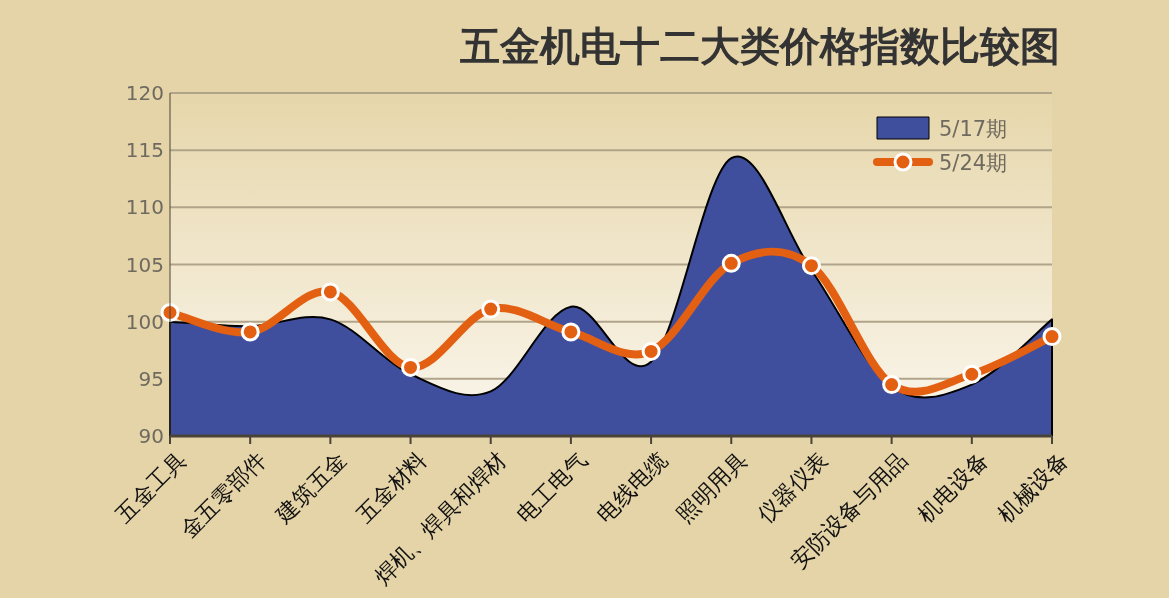 This screenshot has width=1169, height=598. I want to click on y-tick-label: 110, so click(144, 207).